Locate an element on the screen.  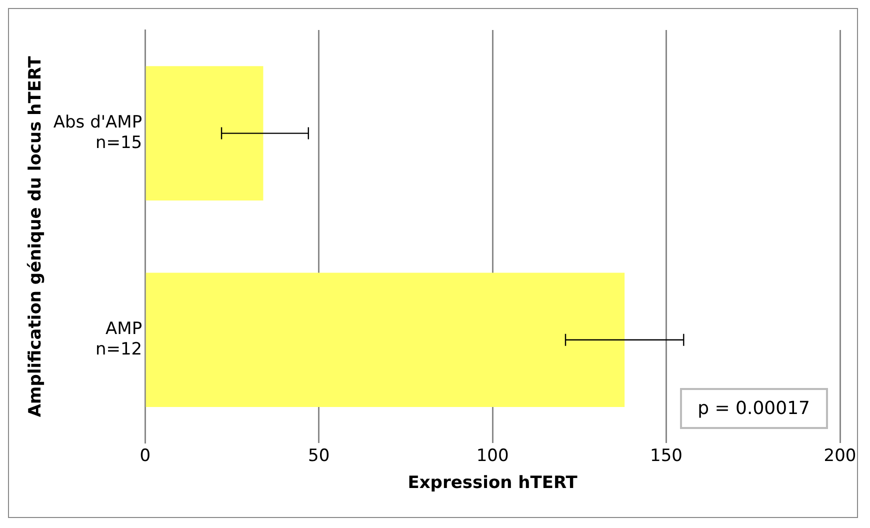
x-tick-label: 50 is located at coordinates (319, 456).